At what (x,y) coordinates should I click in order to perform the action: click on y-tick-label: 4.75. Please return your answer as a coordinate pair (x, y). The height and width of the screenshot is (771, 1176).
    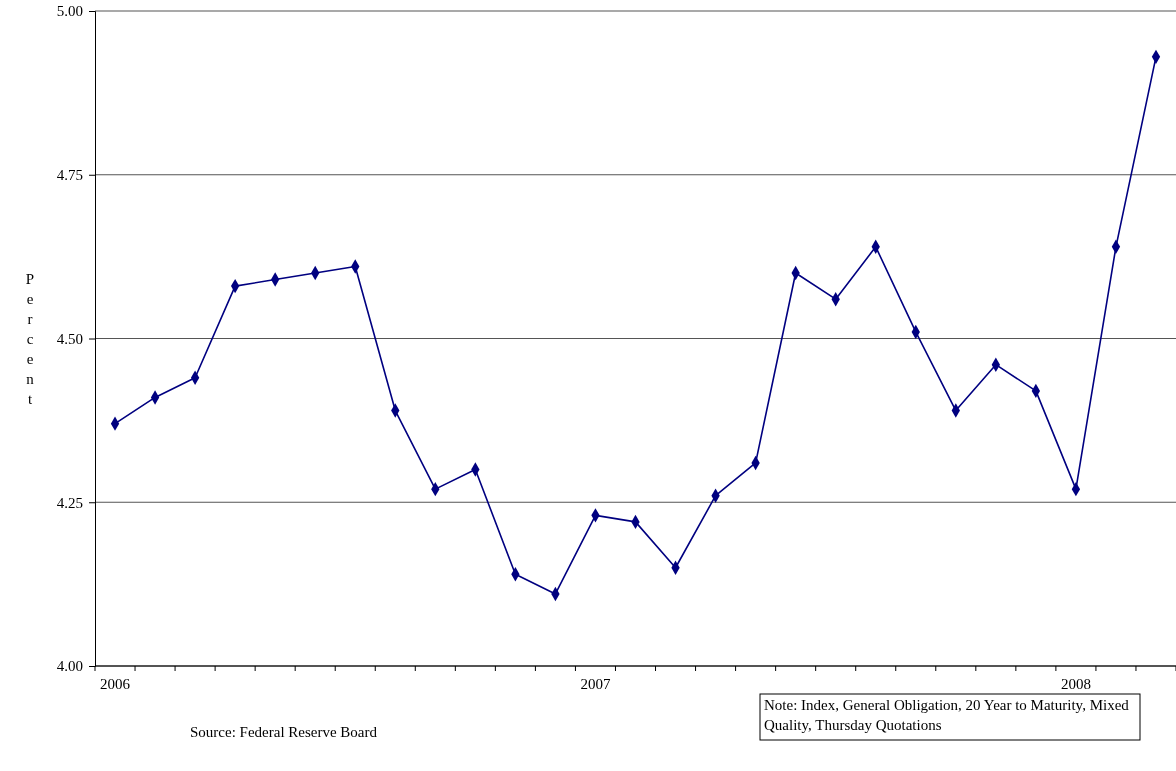
    Looking at the image, I should click on (69, 175).